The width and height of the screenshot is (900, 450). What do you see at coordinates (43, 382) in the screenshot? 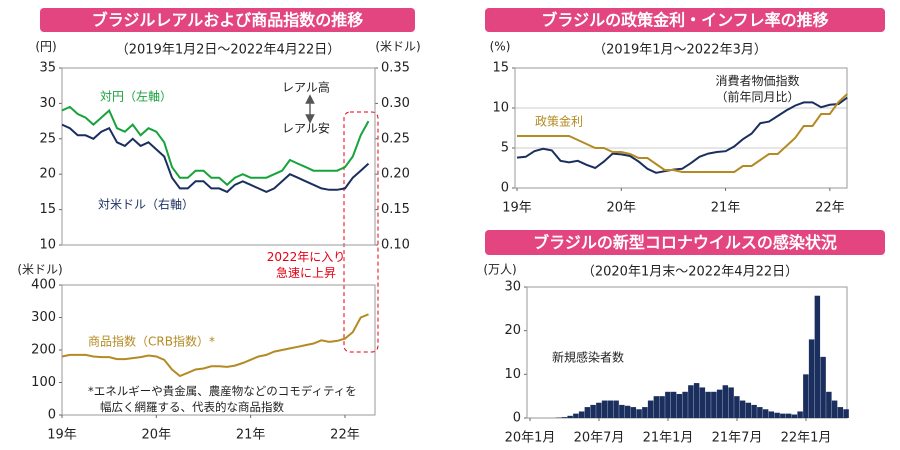
I see `y-tick-label: 100` at bounding box center [43, 382].